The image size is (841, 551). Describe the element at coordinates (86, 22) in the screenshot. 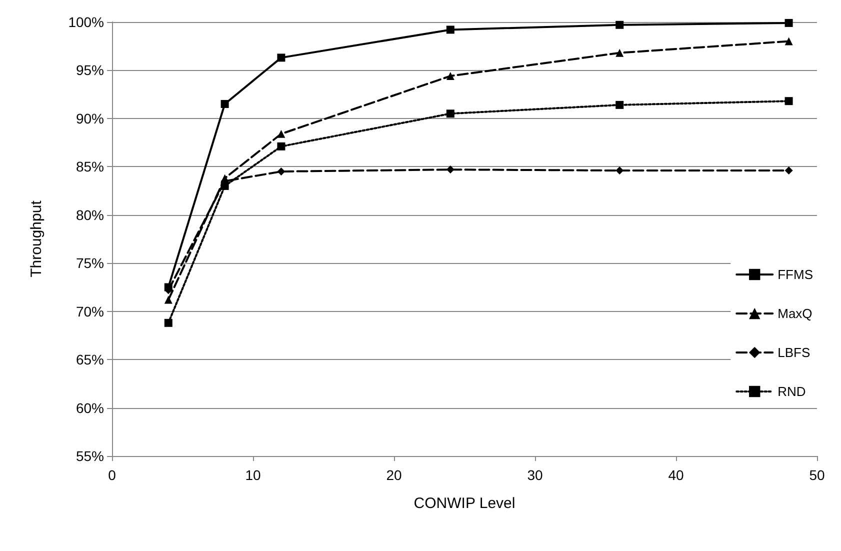

I see `y-tick-label: 100%` at that location.